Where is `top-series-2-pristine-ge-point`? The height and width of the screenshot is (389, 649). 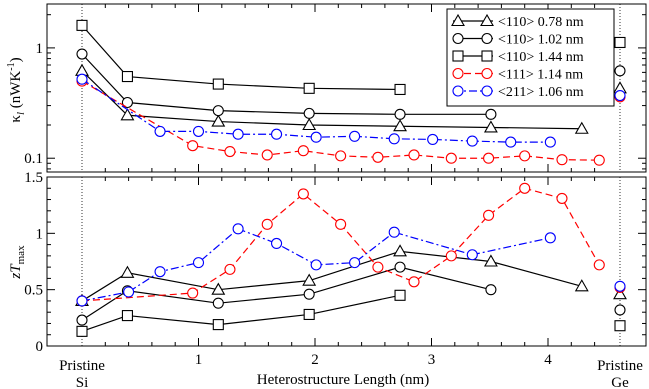
top-series-2-pristine-ge-point is located at coordinates (620, 71).